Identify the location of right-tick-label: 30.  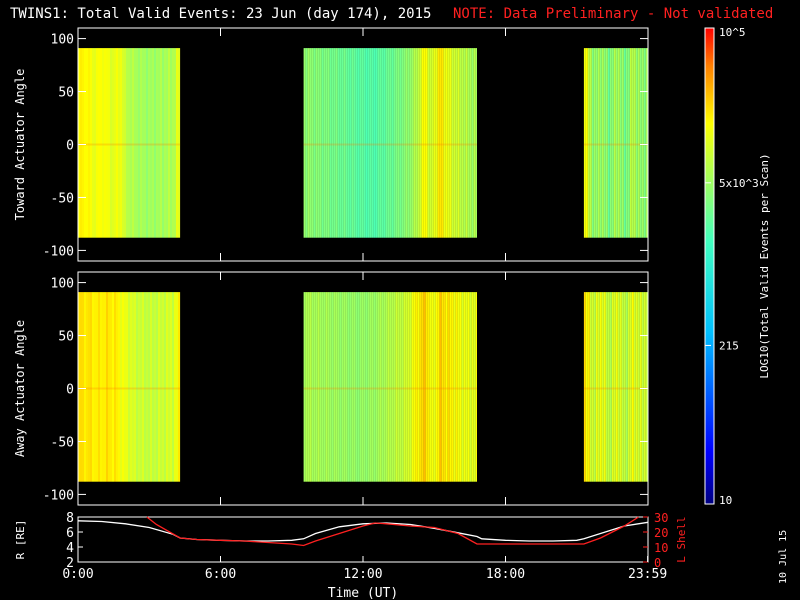
(661, 518).